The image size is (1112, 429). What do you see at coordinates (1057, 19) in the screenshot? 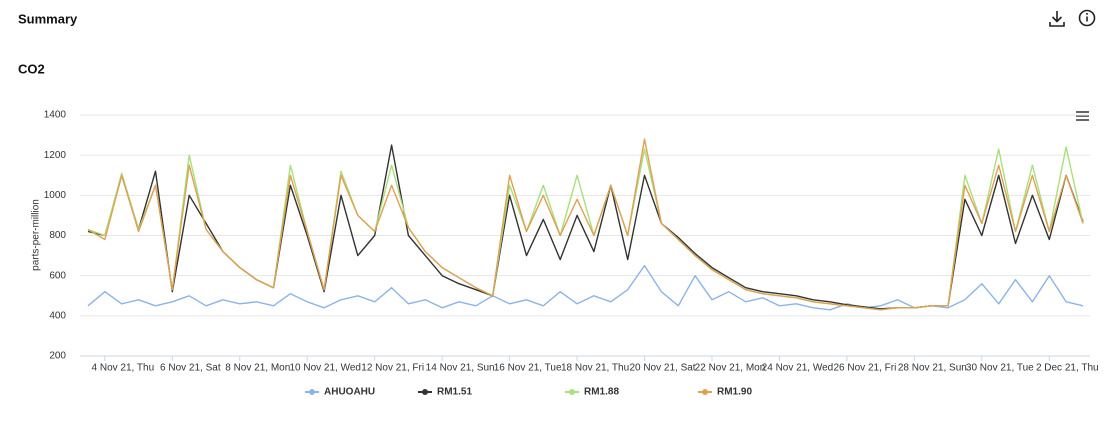
I see `download-icon` at bounding box center [1057, 19].